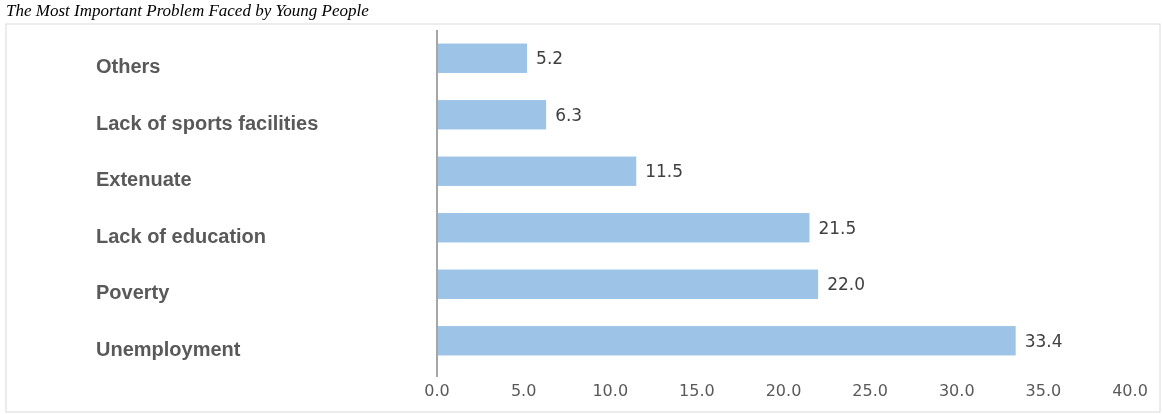 This screenshot has height=414, width=1162. I want to click on x-tick-label: 25.0, so click(870, 390).